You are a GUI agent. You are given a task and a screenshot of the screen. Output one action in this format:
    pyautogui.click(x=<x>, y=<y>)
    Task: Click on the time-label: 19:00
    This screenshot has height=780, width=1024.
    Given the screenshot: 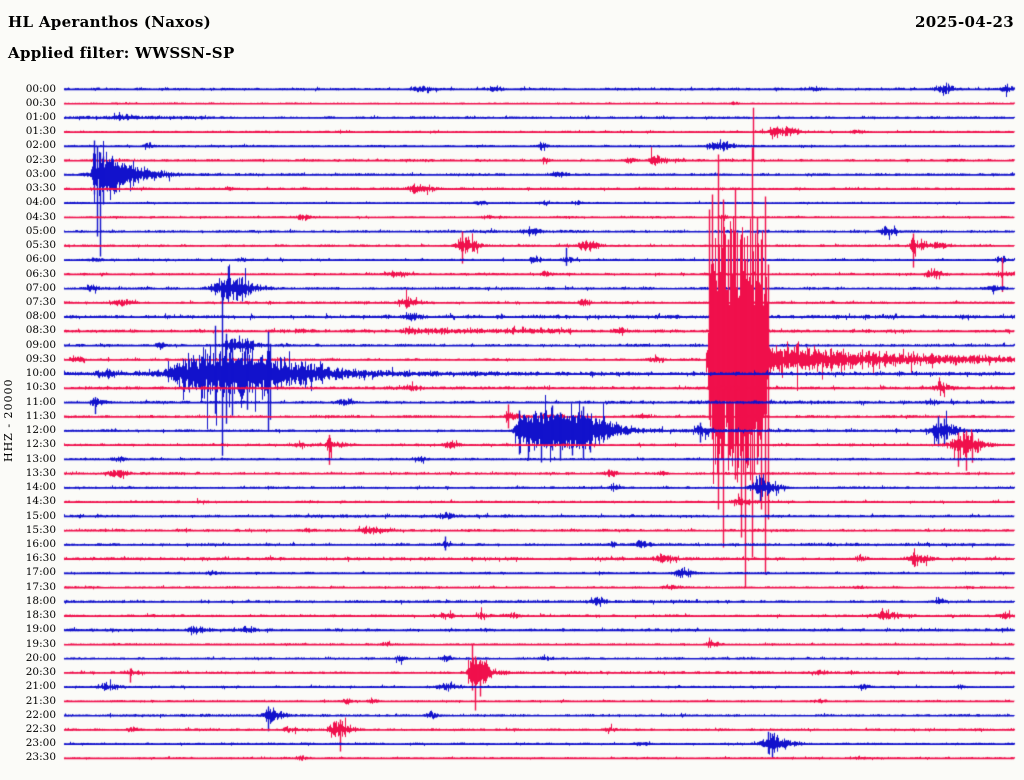 What is the action you would take?
    pyautogui.click(x=40, y=629)
    